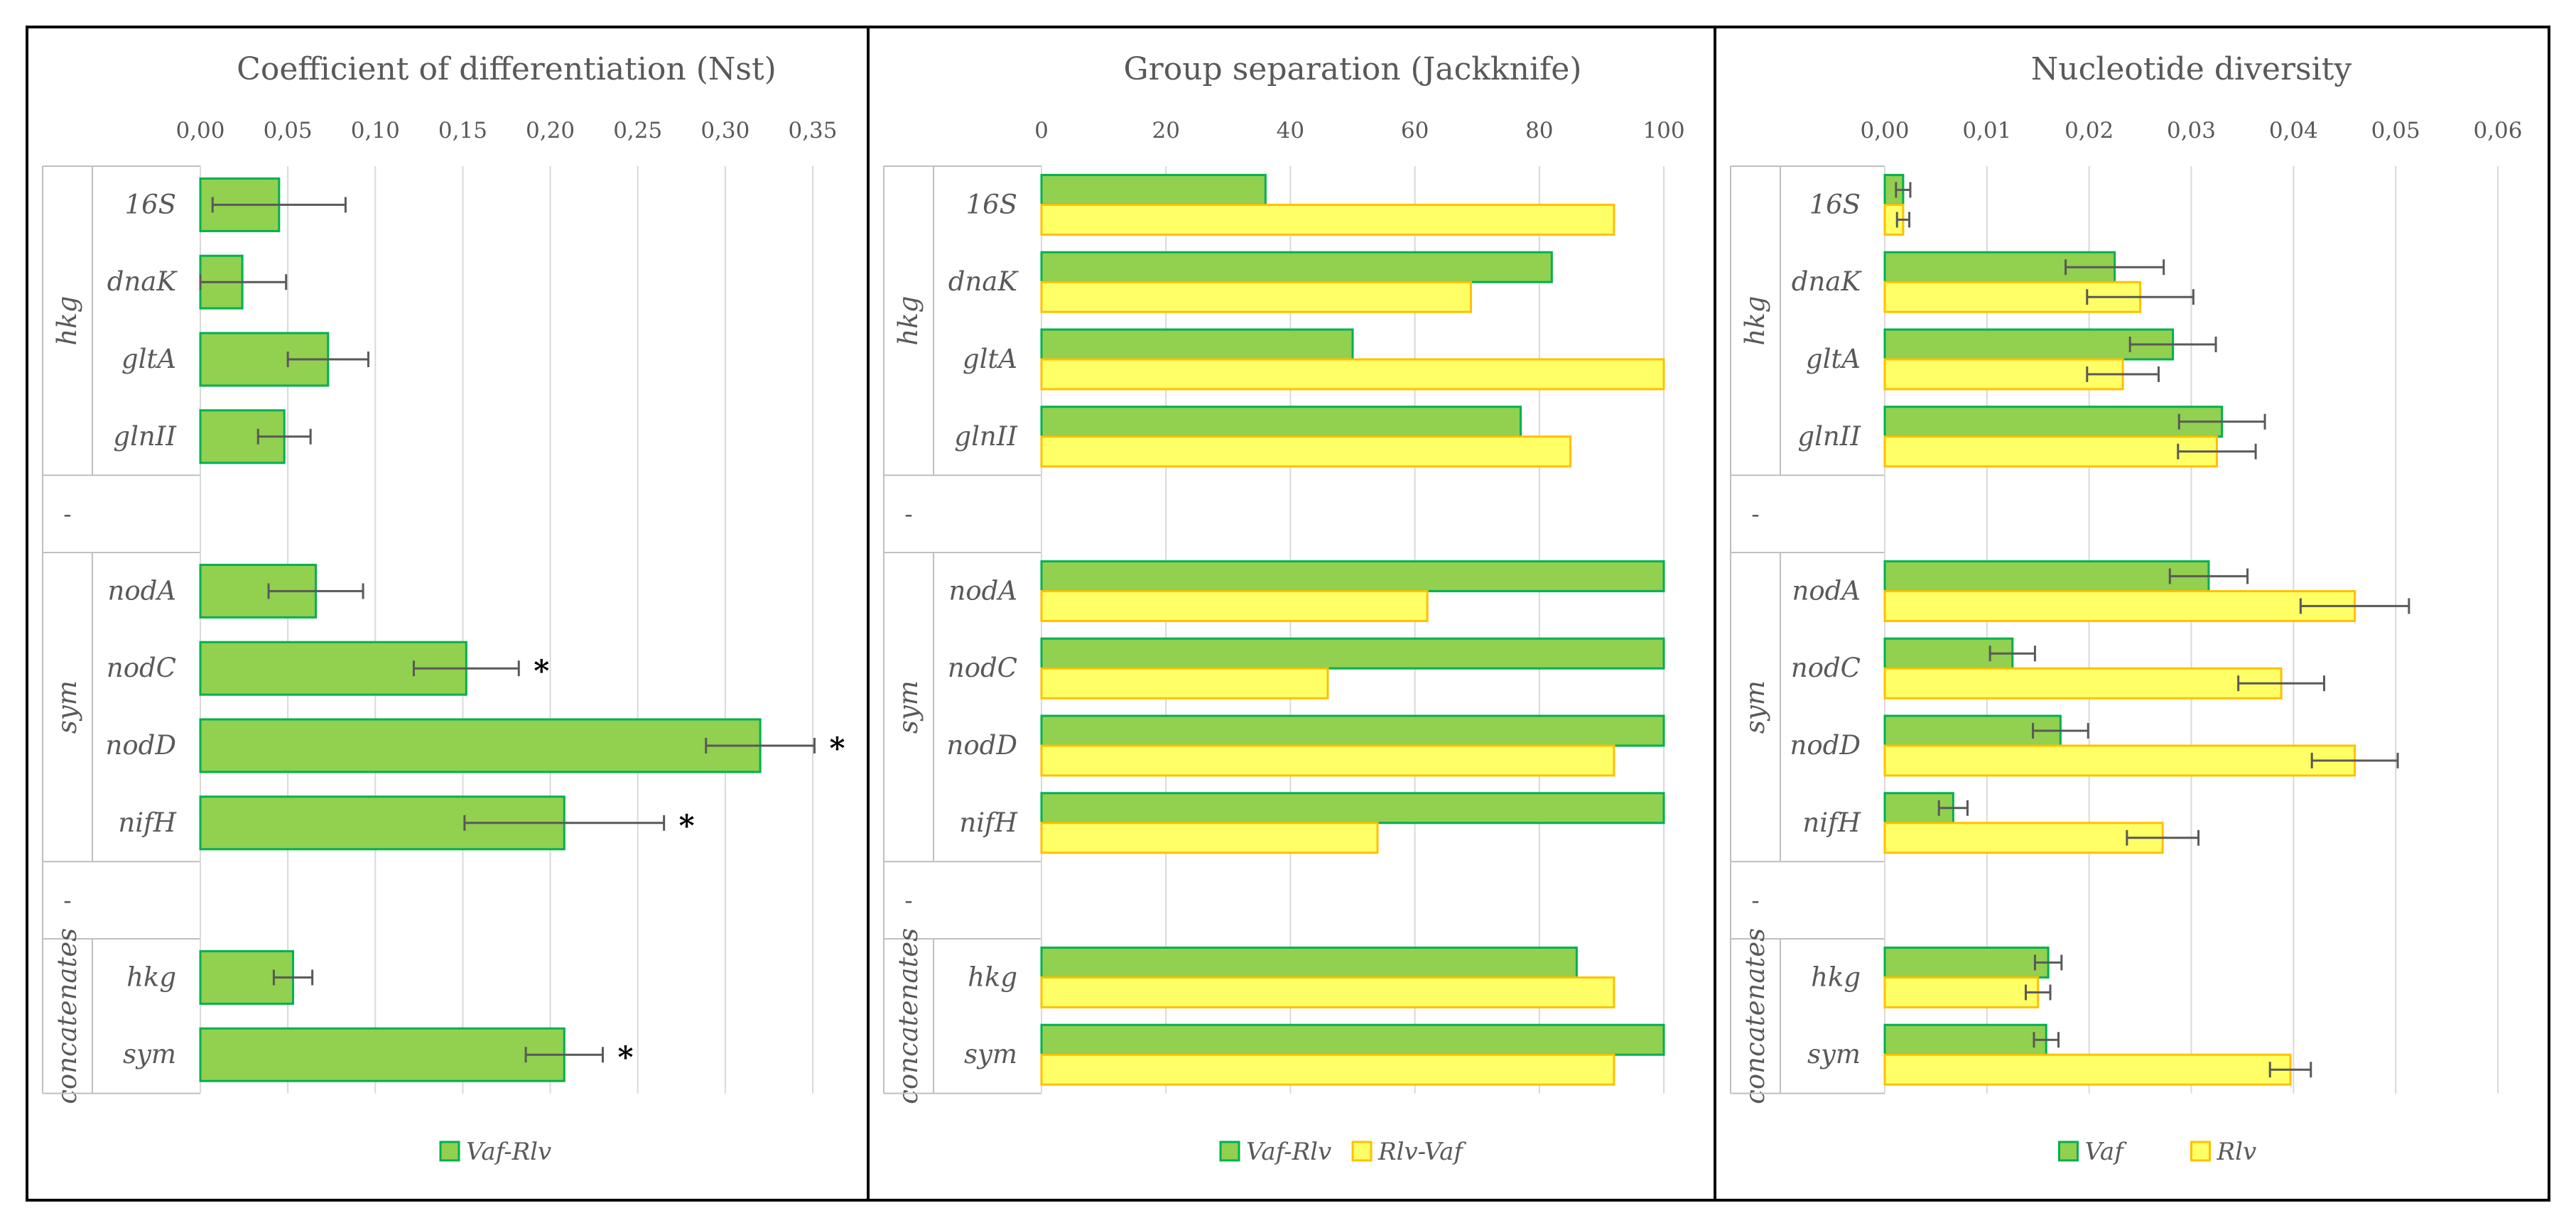 Image resolution: width=2576 pixels, height=1230 pixels. What do you see at coordinates (1296, 267) in the screenshot?
I see `panel-2-bar-vaf-rlv-dnak` at bounding box center [1296, 267].